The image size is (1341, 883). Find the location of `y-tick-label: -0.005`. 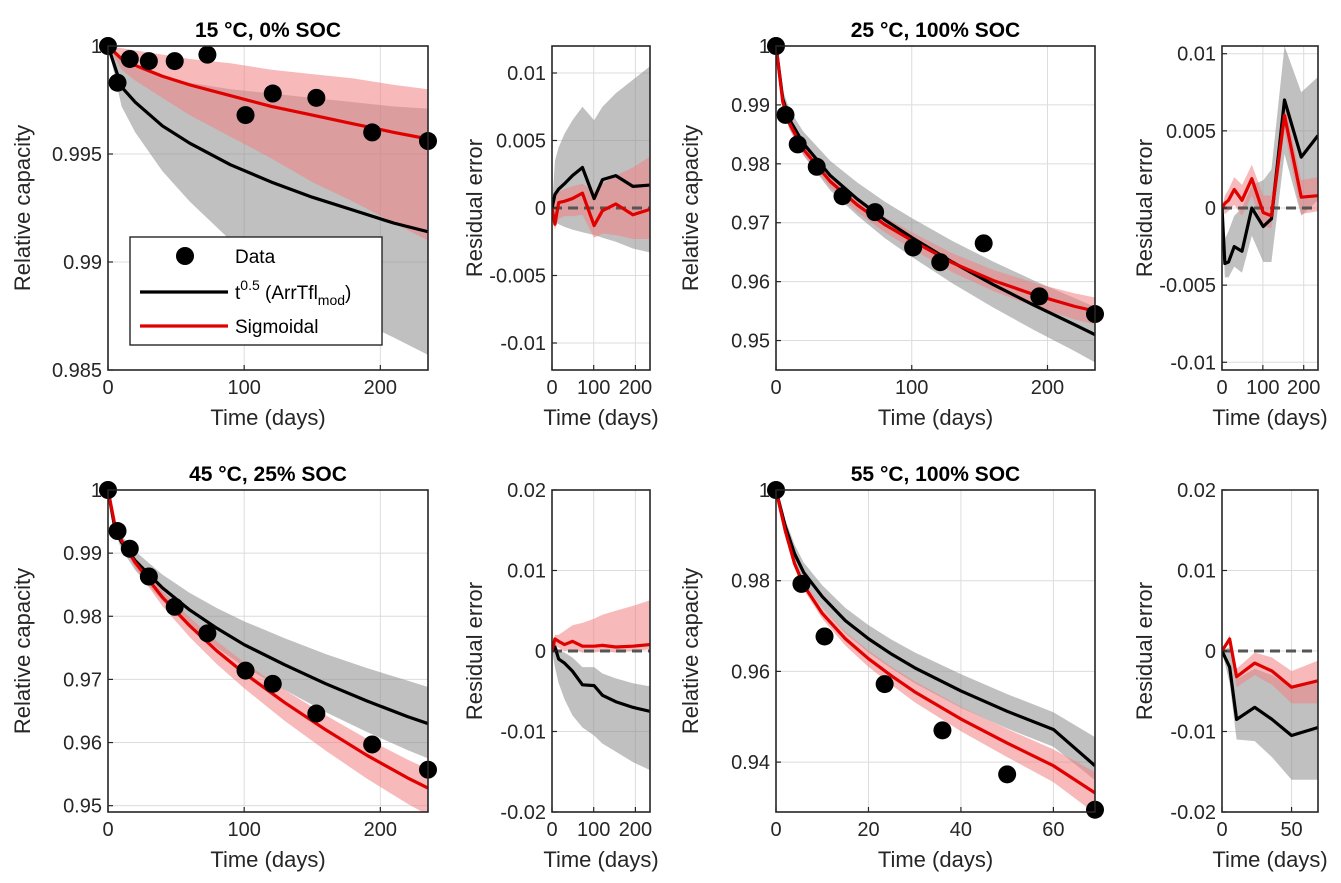

y-tick-label: -0.005 is located at coordinates (1187, 286).